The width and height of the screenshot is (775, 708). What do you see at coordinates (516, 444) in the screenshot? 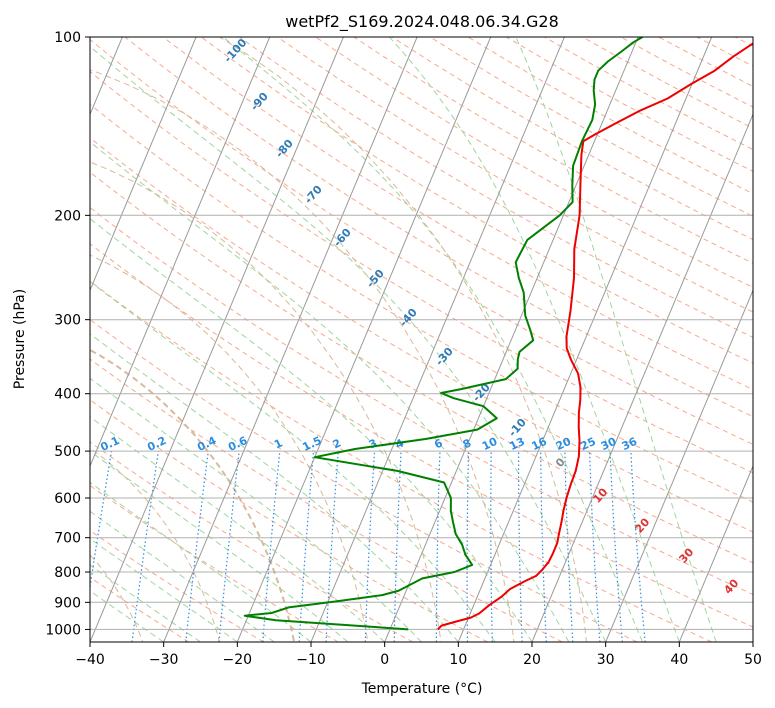
I see `mixing-ratio-label: 13` at bounding box center [516, 444].